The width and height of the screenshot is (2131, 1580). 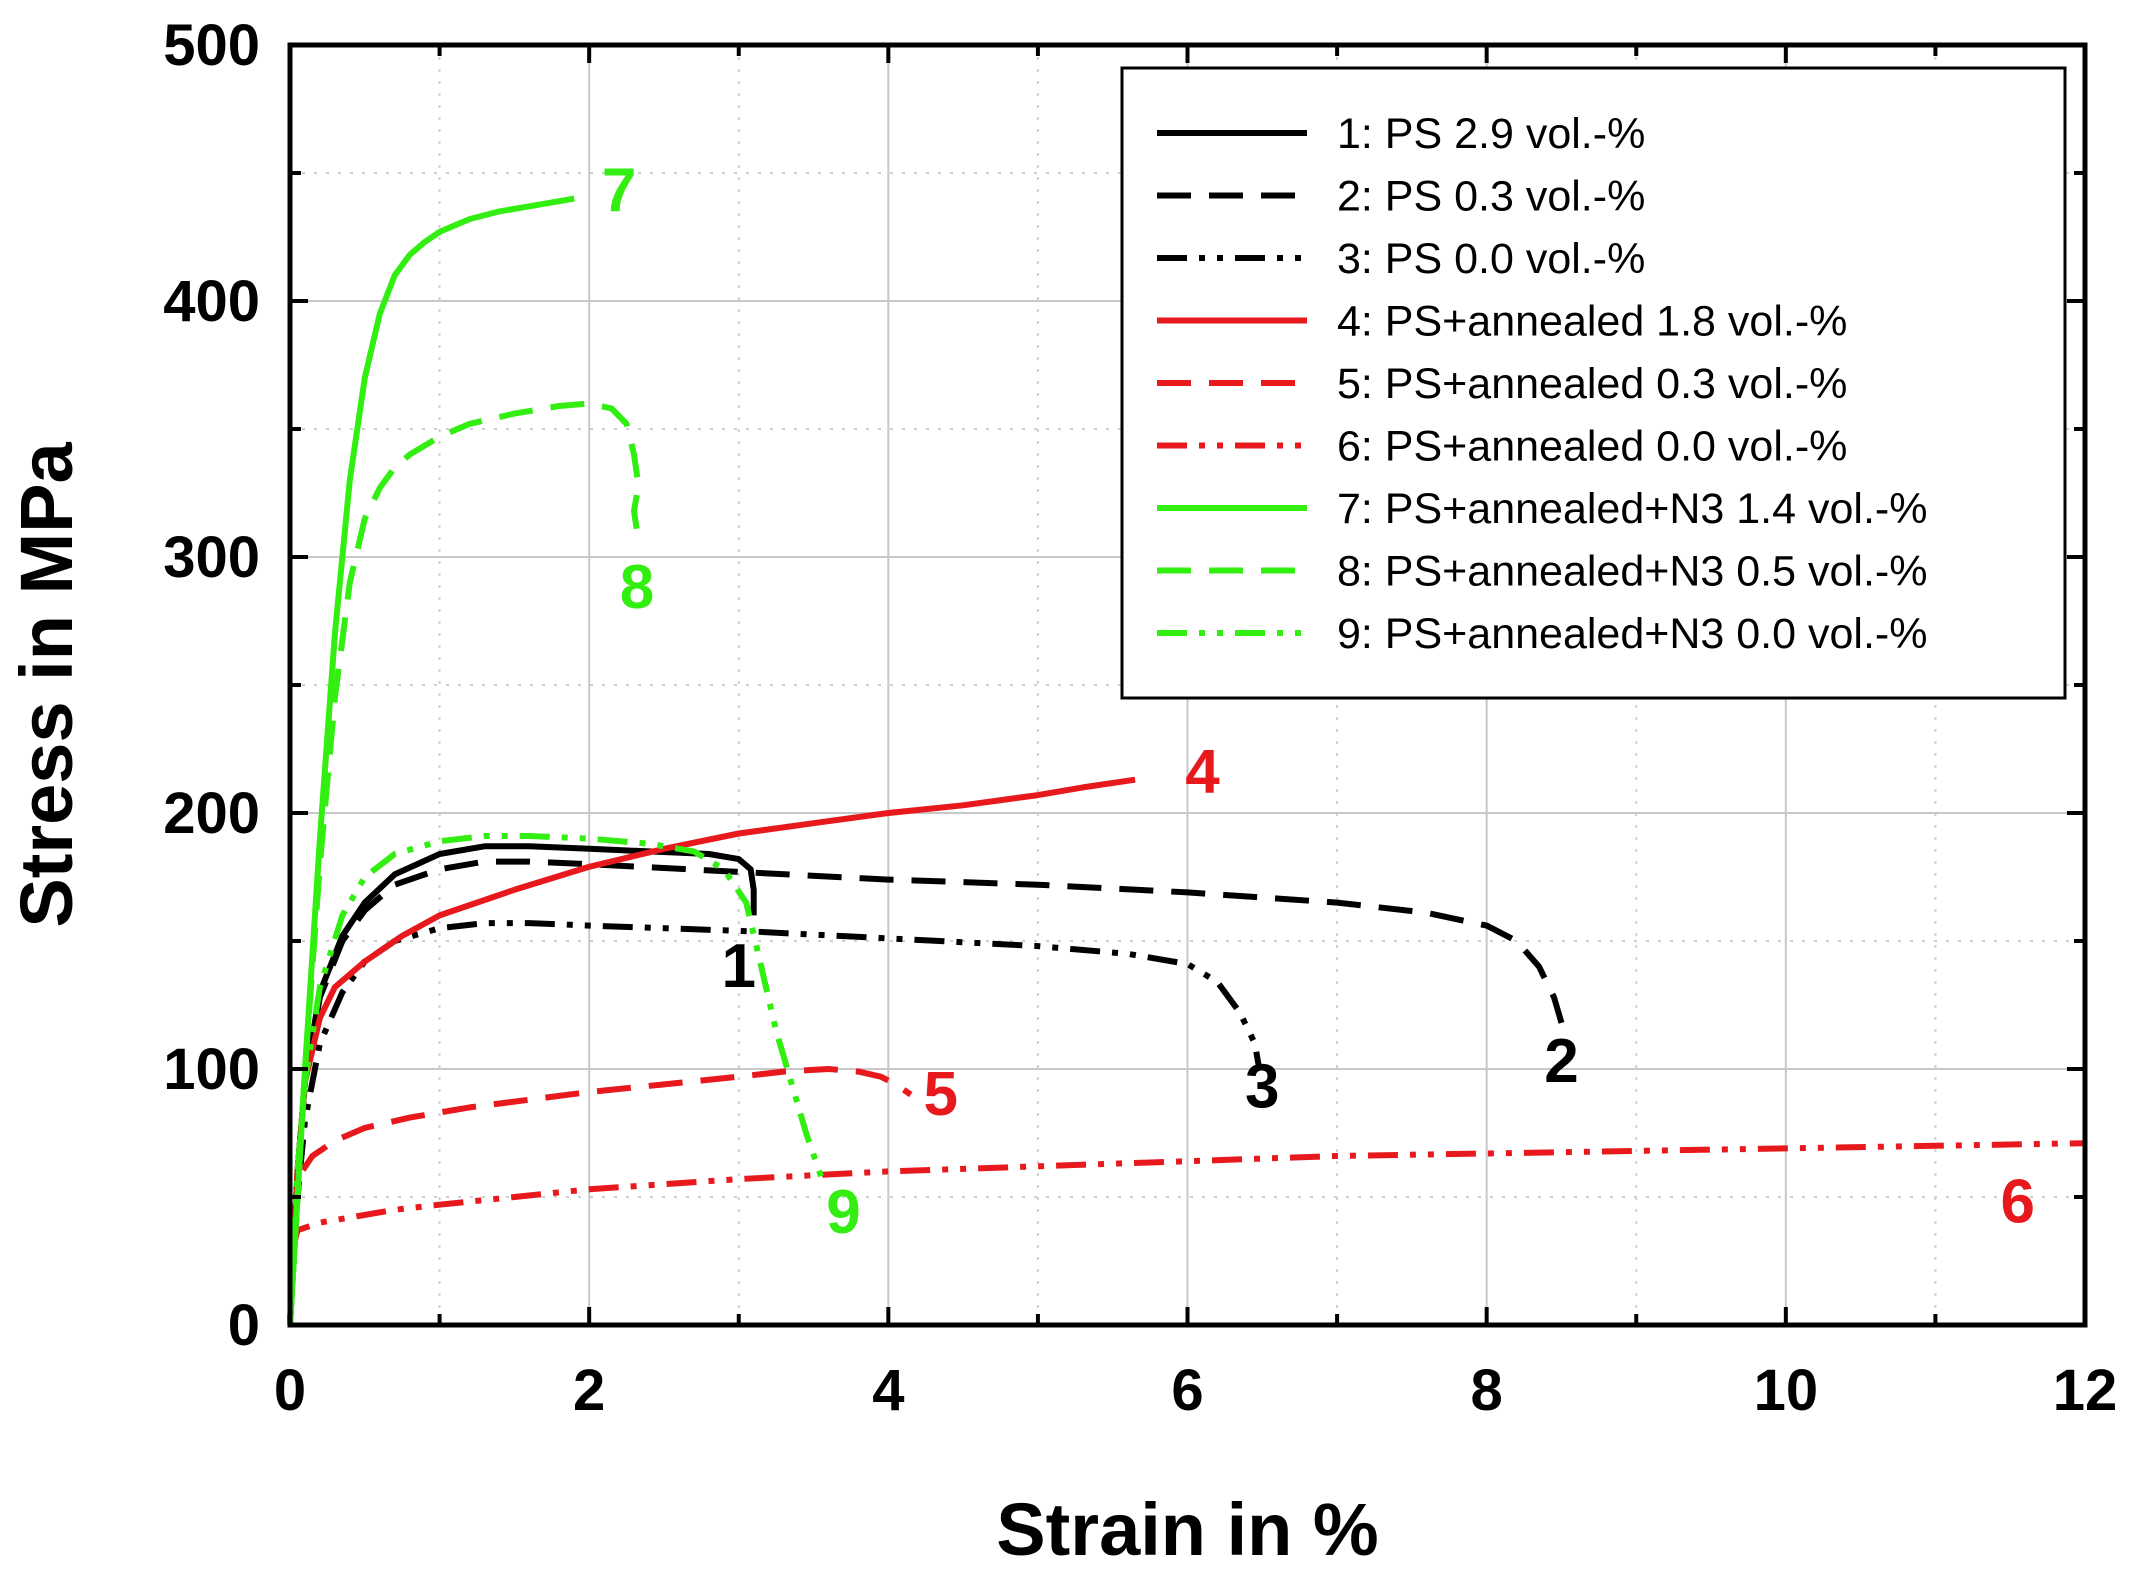 What do you see at coordinates (843, 1212) in the screenshot?
I see `curve-label-9: 9` at bounding box center [843, 1212].